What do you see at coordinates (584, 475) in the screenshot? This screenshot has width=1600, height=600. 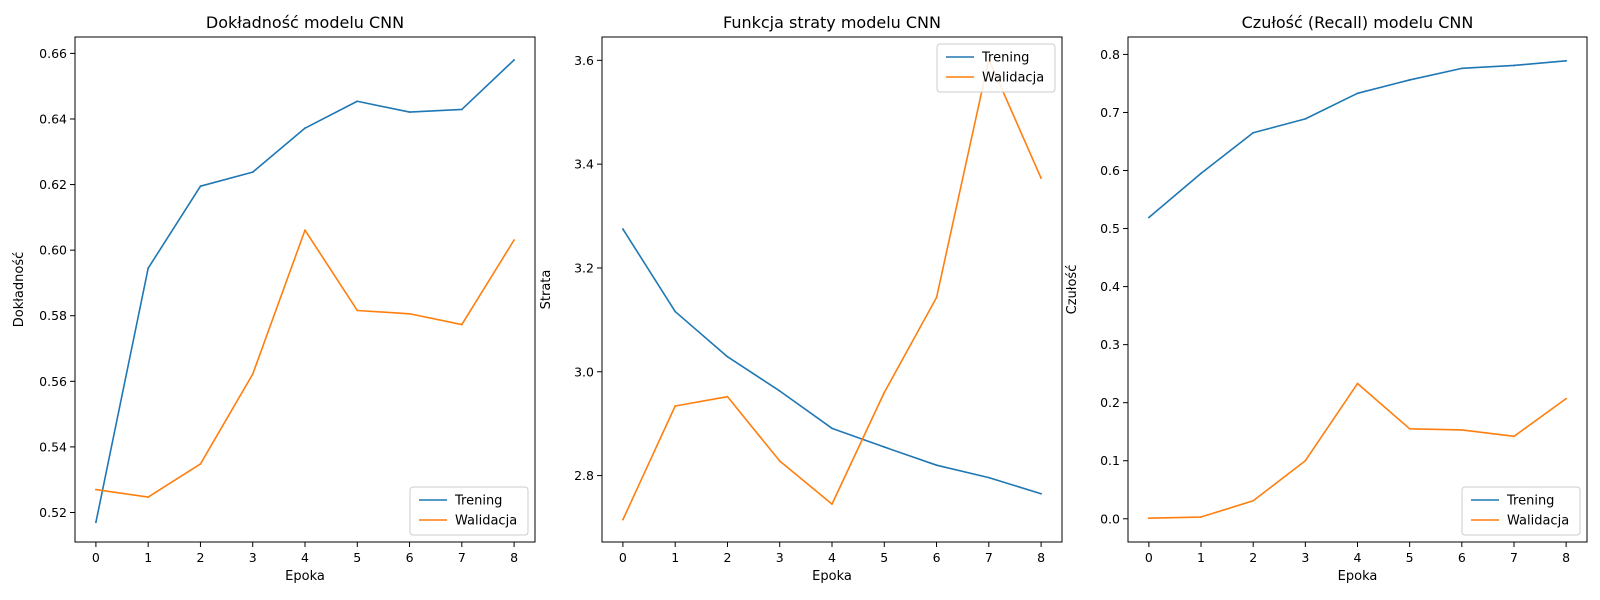 I see `y-tick-label: 2.8` at bounding box center [584, 475].